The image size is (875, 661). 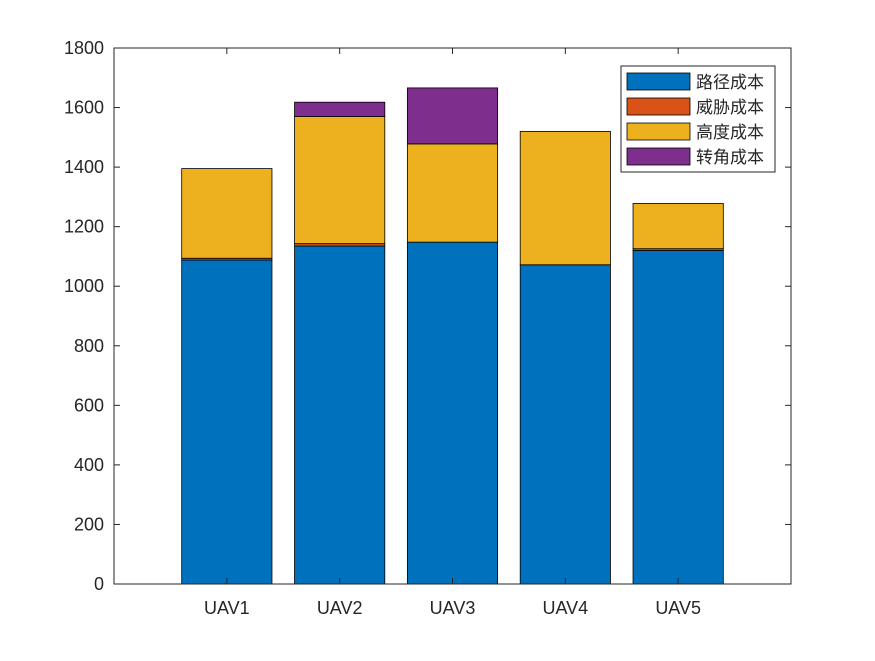 What do you see at coordinates (89, 524) in the screenshot?
I see `y-tick-label: 200` at bounding box center [89, 524].